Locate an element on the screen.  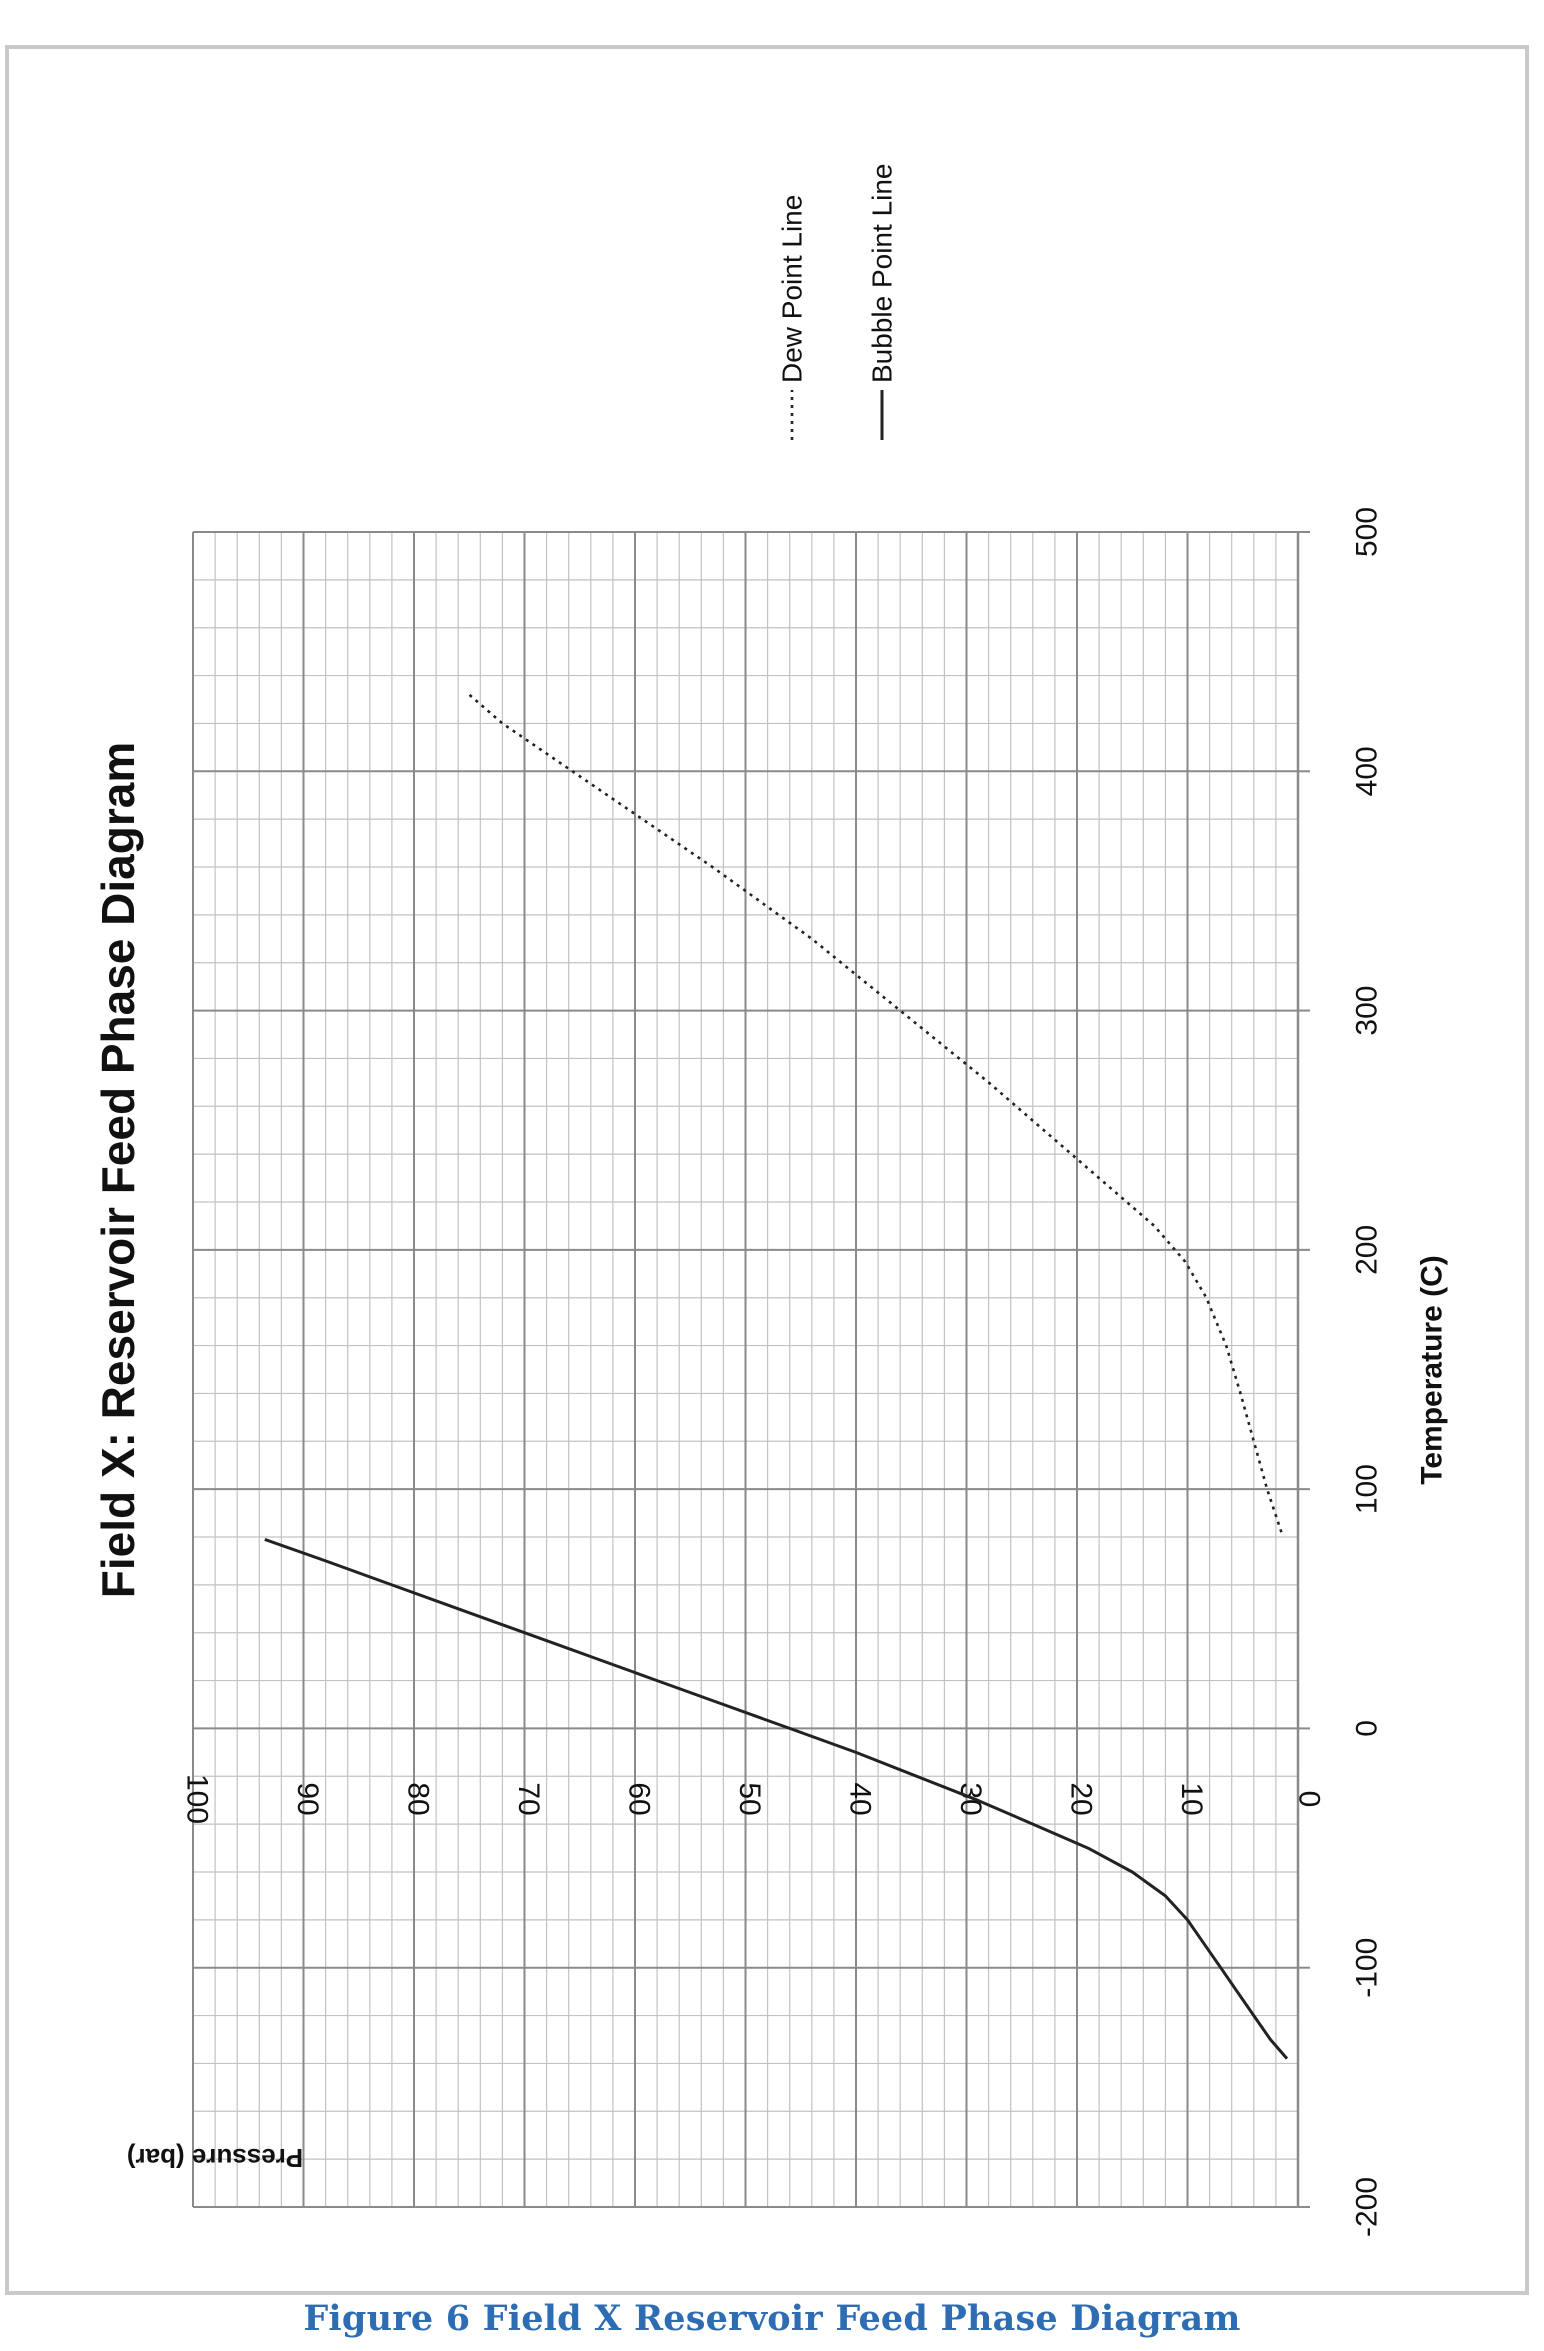
y-axis-label: Pressure (bar) is located at coordinates (215, 2158).